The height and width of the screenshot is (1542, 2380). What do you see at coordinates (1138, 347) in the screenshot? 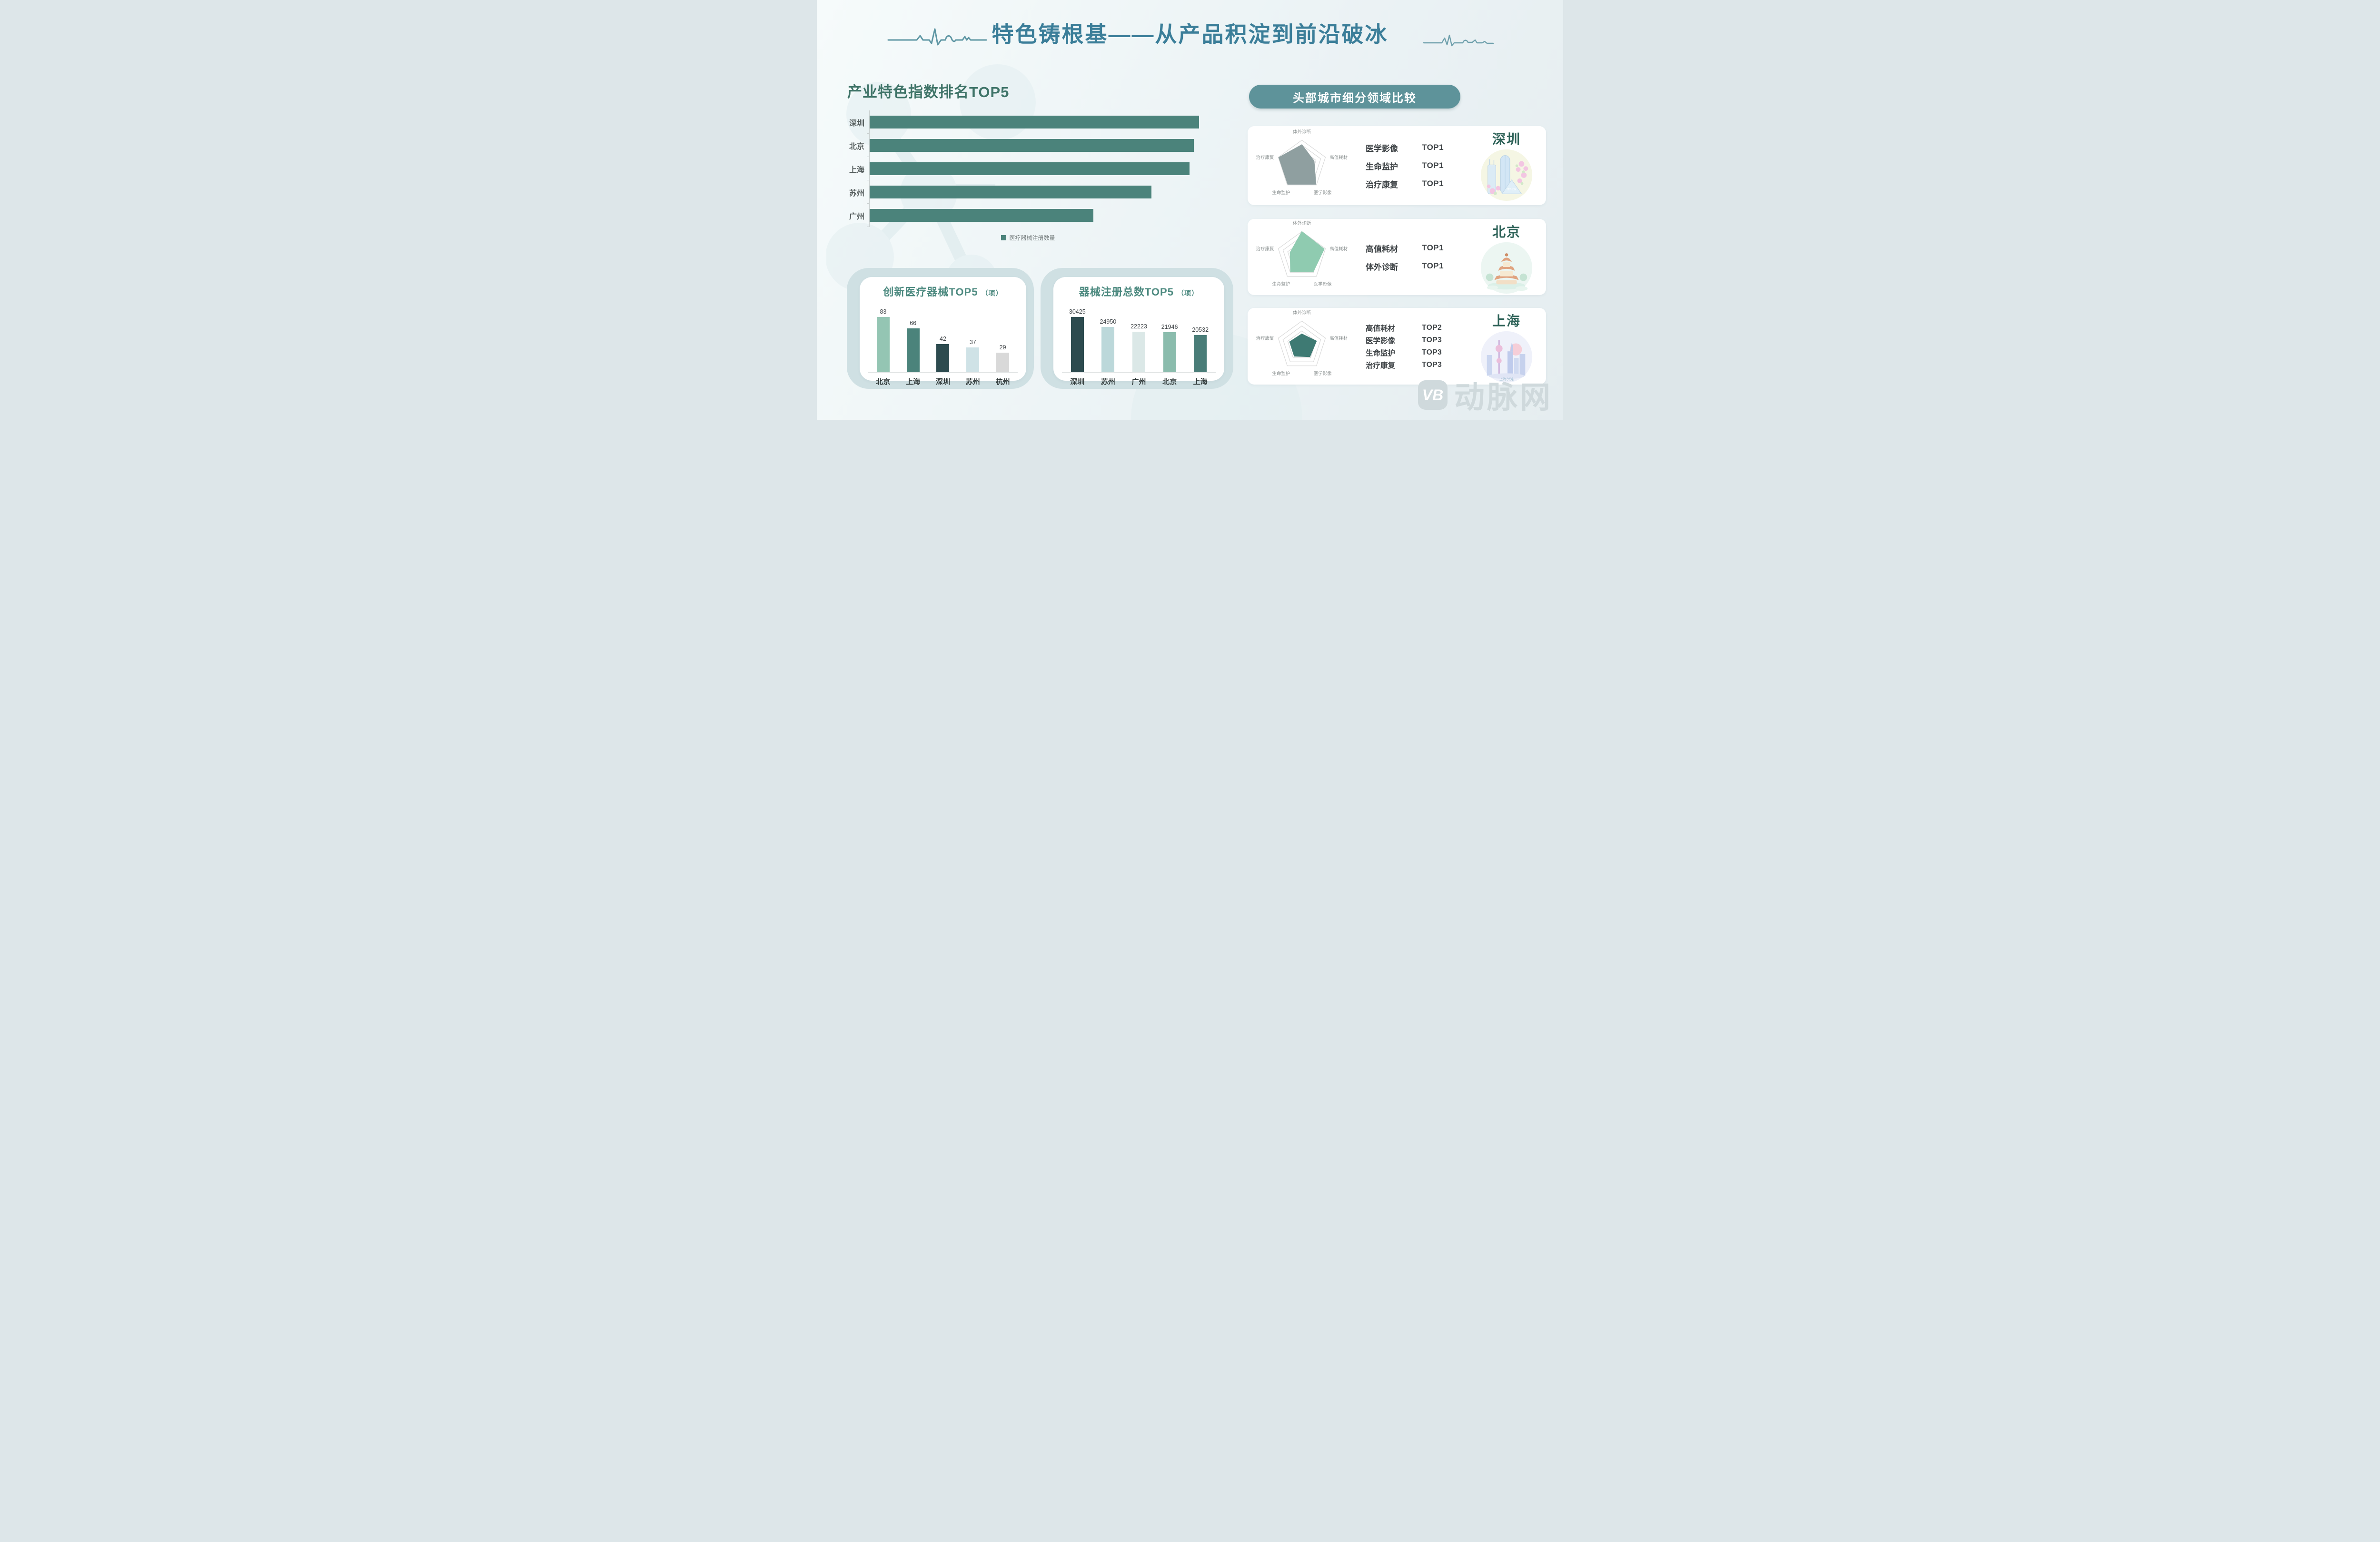
I see `vbar-column: 22223` at bounding box center [1138, 347].